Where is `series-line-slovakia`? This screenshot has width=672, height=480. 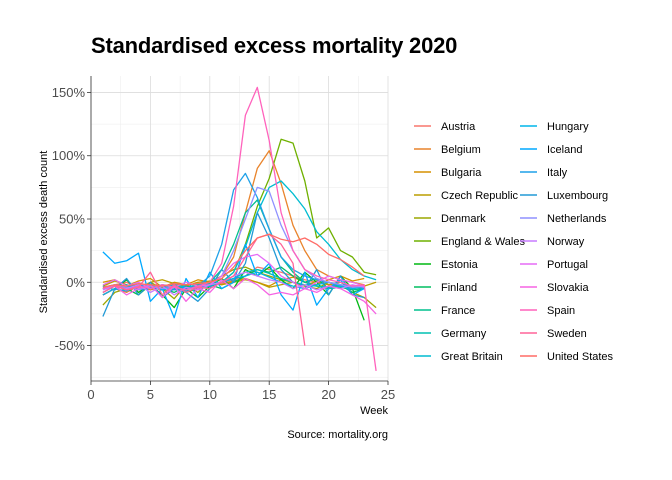 series-line-slovakia is located at coordinates (239, 296).